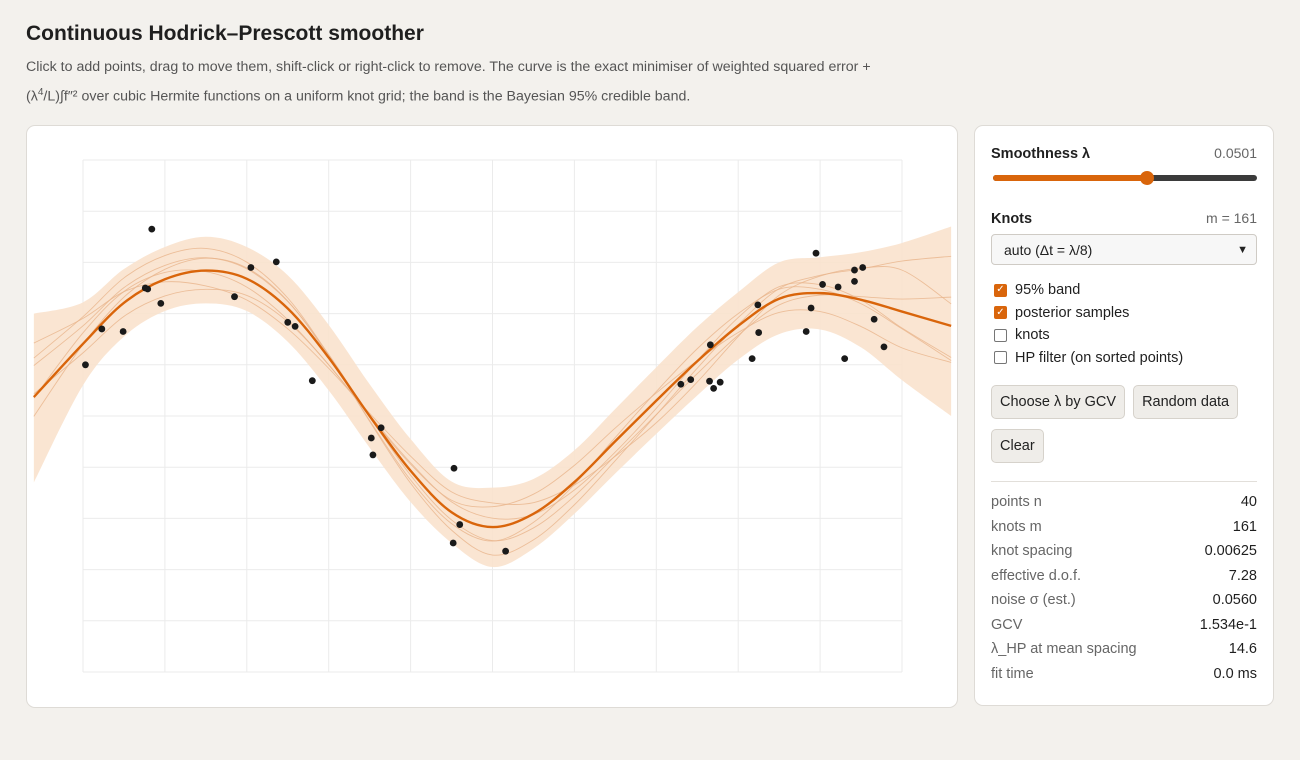 The width and height of the screenshot is (1300, 760). I want to click on description-exponent: 4, so click(40, 92).